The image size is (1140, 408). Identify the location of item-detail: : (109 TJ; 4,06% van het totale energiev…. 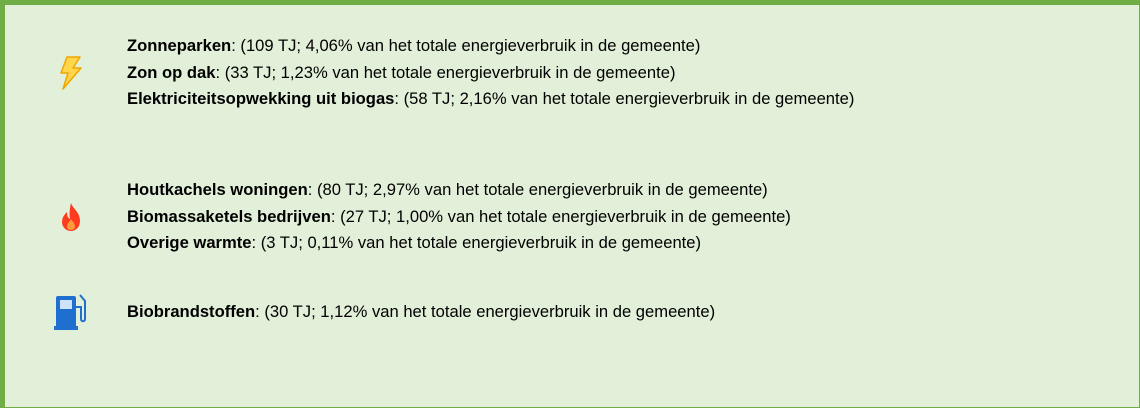
(466, 45).